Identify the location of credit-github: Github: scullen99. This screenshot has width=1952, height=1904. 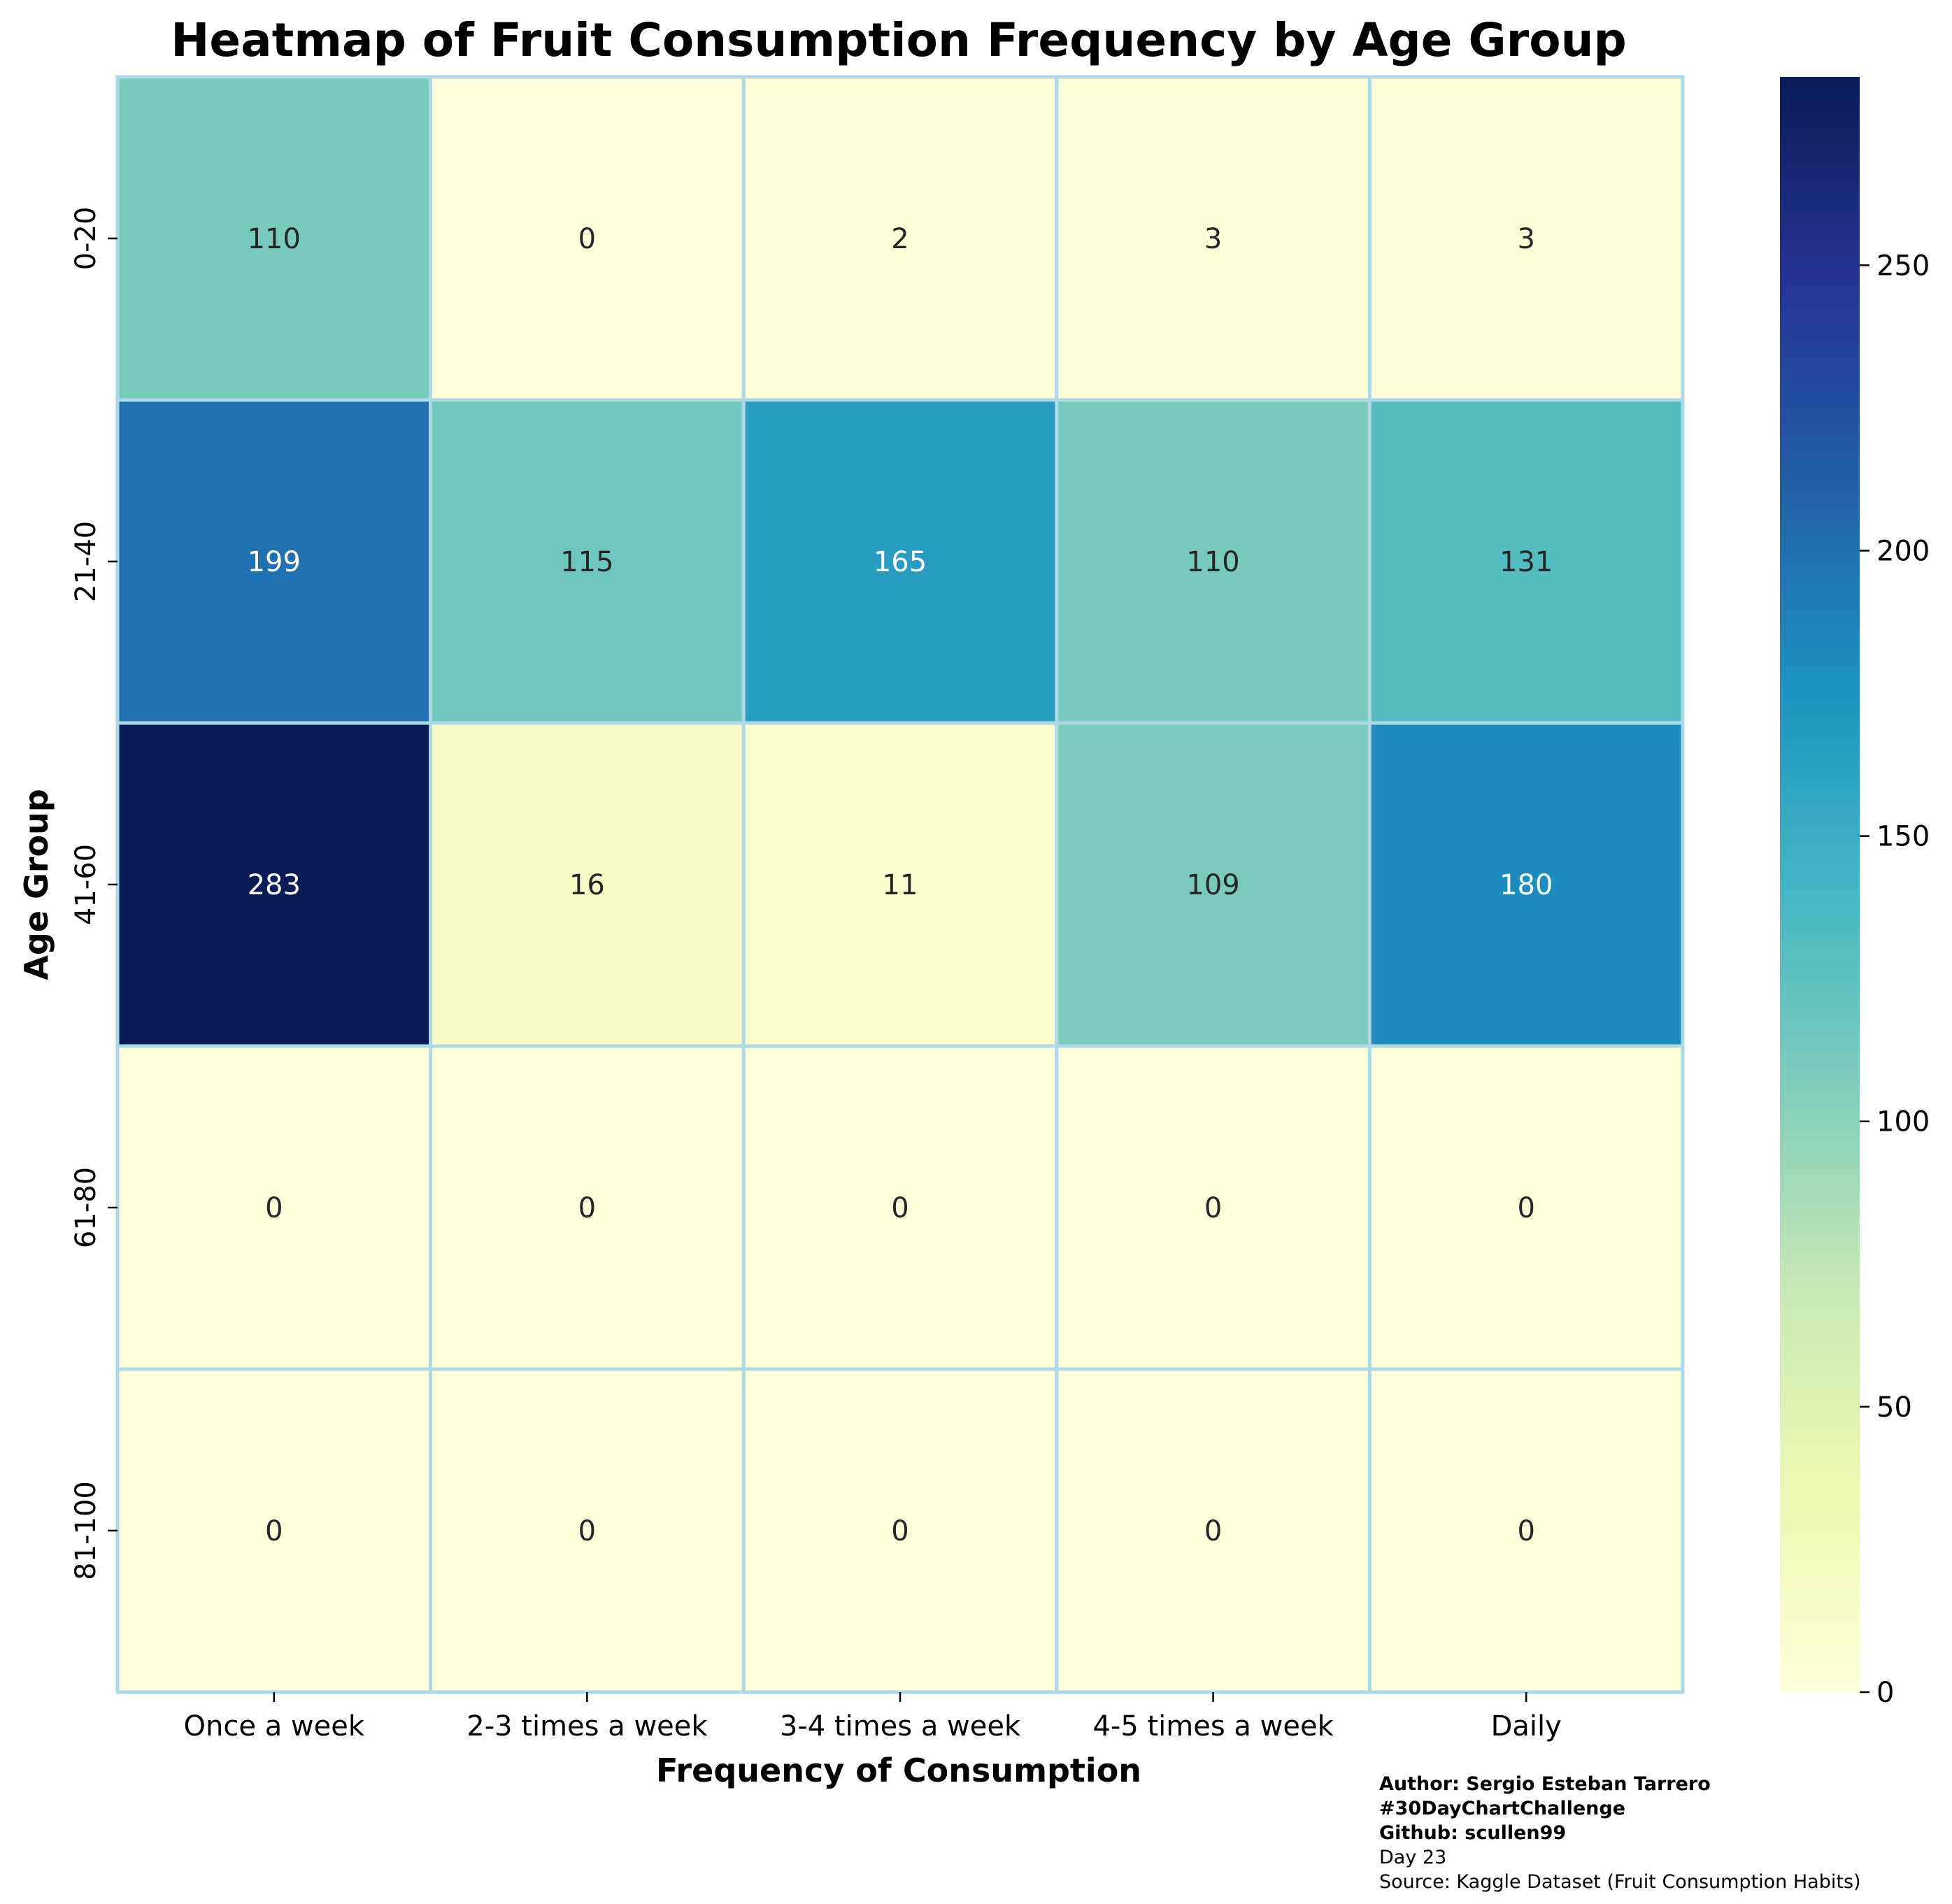
(1472, 1833).